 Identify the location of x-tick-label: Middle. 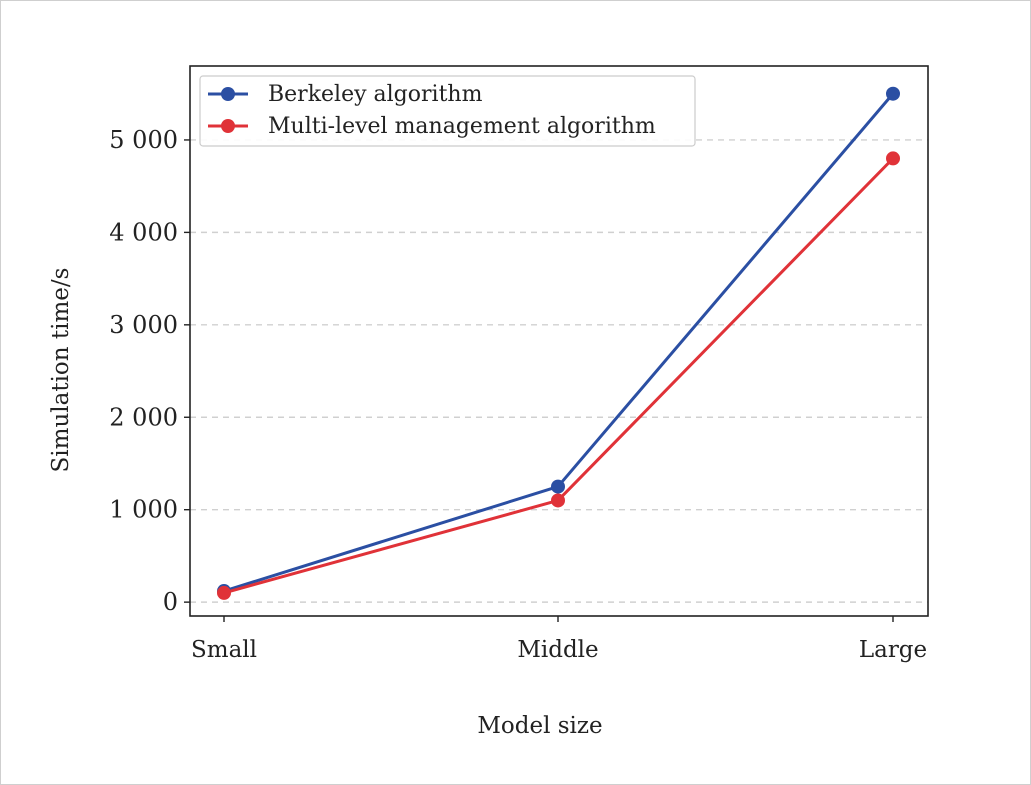
(557, 650).